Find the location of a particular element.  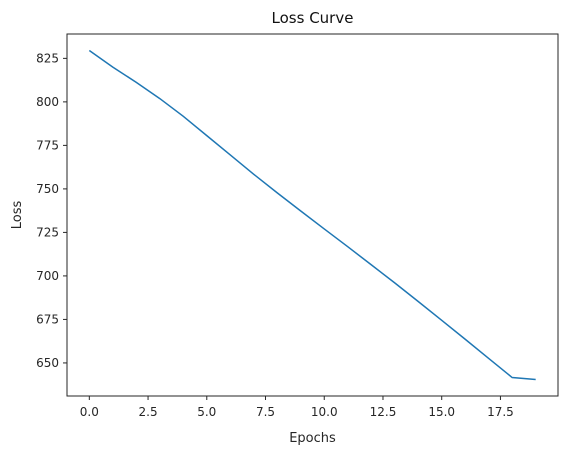

x-tick-label: 12.5 is located at coordinates (383, 412).